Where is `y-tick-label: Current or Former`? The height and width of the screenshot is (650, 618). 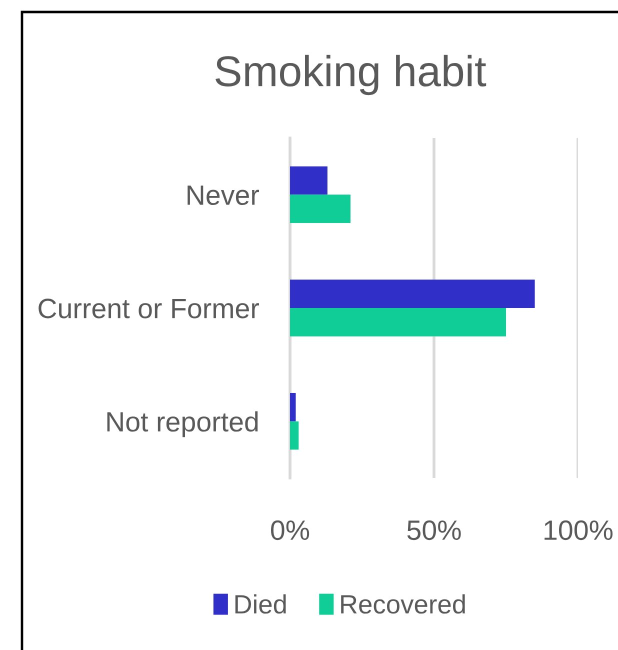 y-tick-label: Current or Former is located at coordinates (148, 308).